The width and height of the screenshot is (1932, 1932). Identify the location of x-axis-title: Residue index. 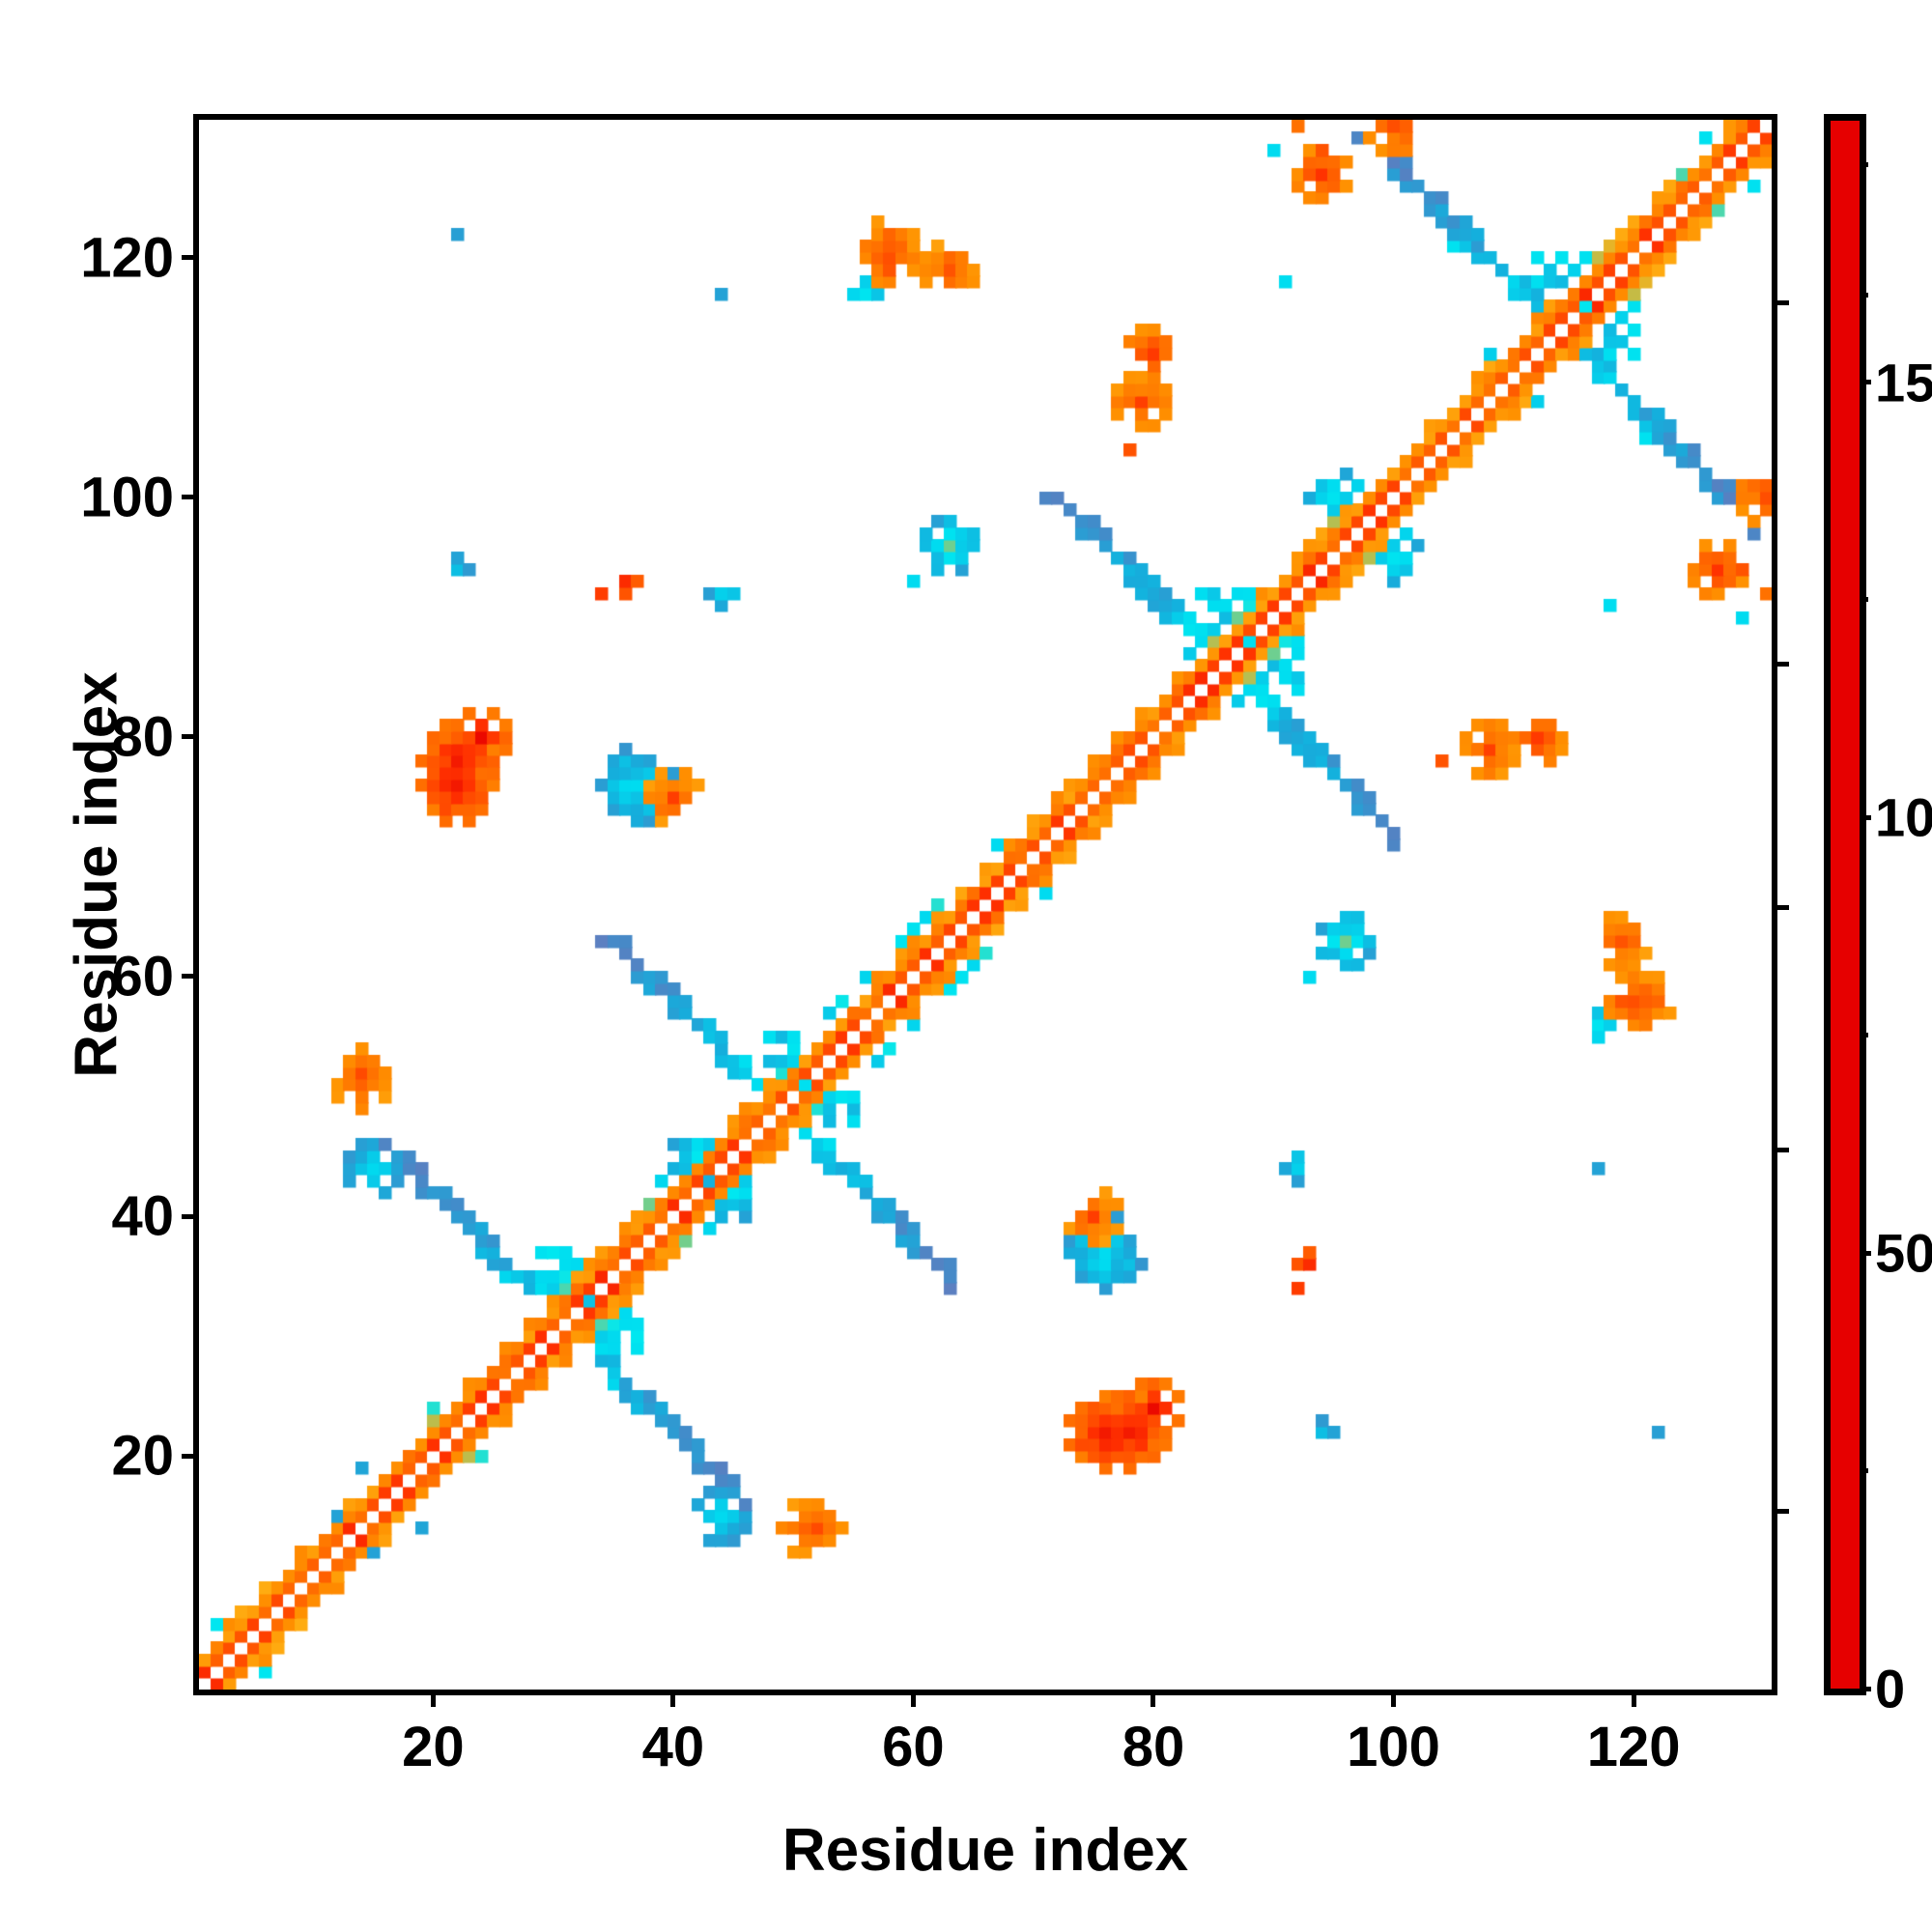
(985, 1850).